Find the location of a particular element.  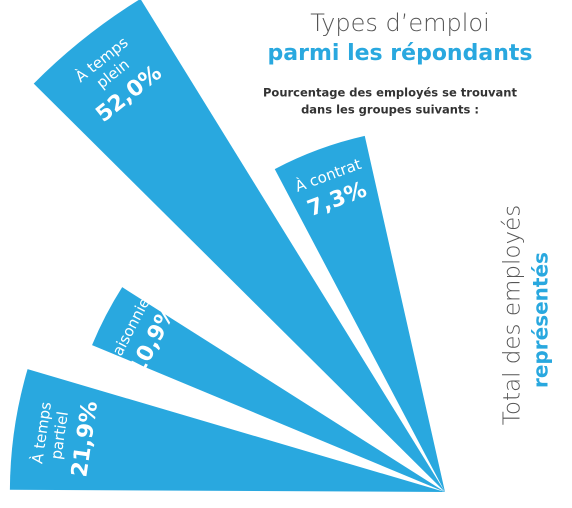

description: Pourcentage des employés se trouvant is located at coordinates (390, 93).